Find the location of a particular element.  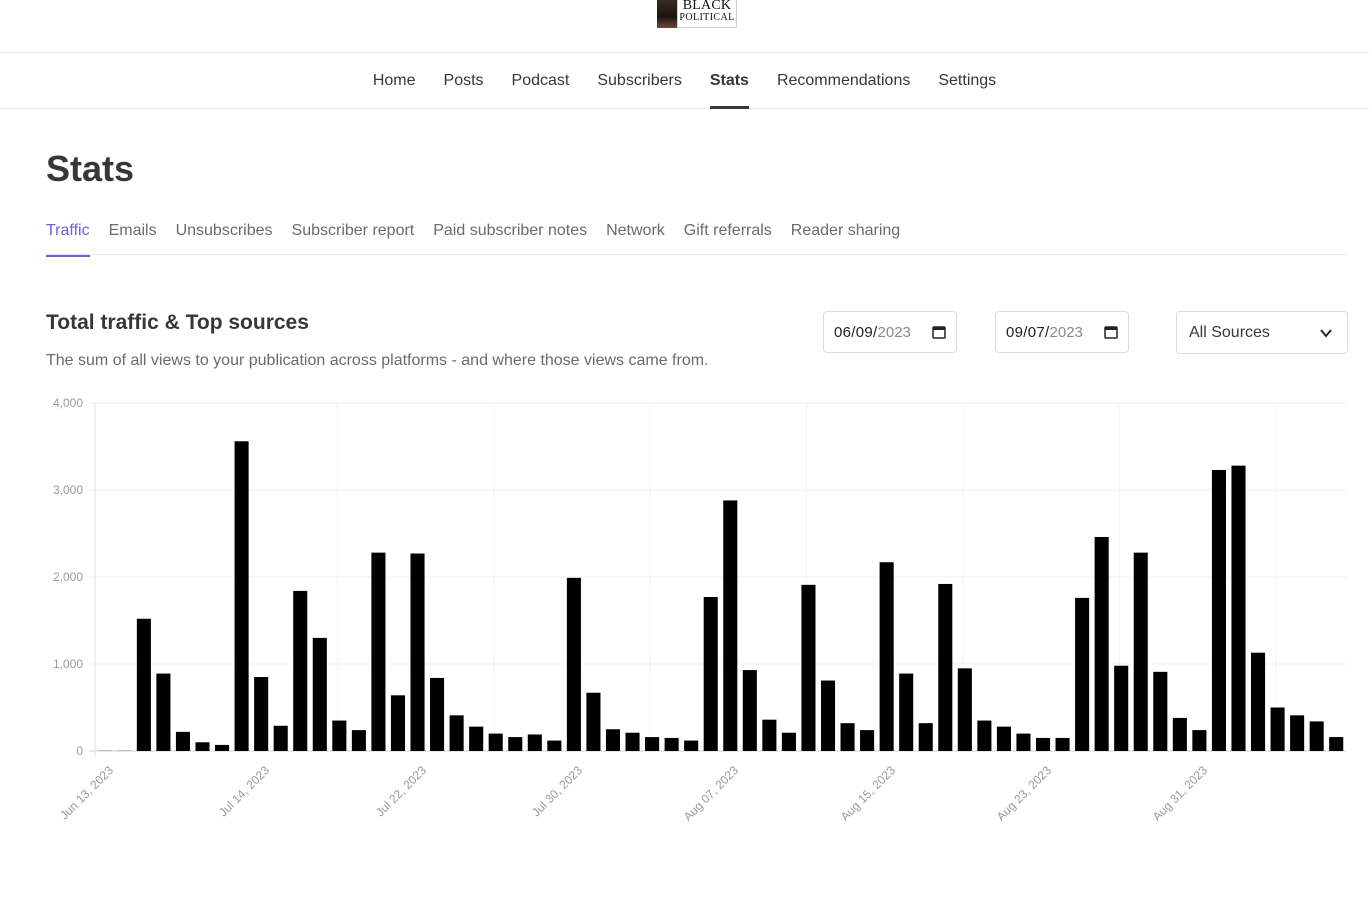

nav-settings: Settings is located at coordinates (967, 80).